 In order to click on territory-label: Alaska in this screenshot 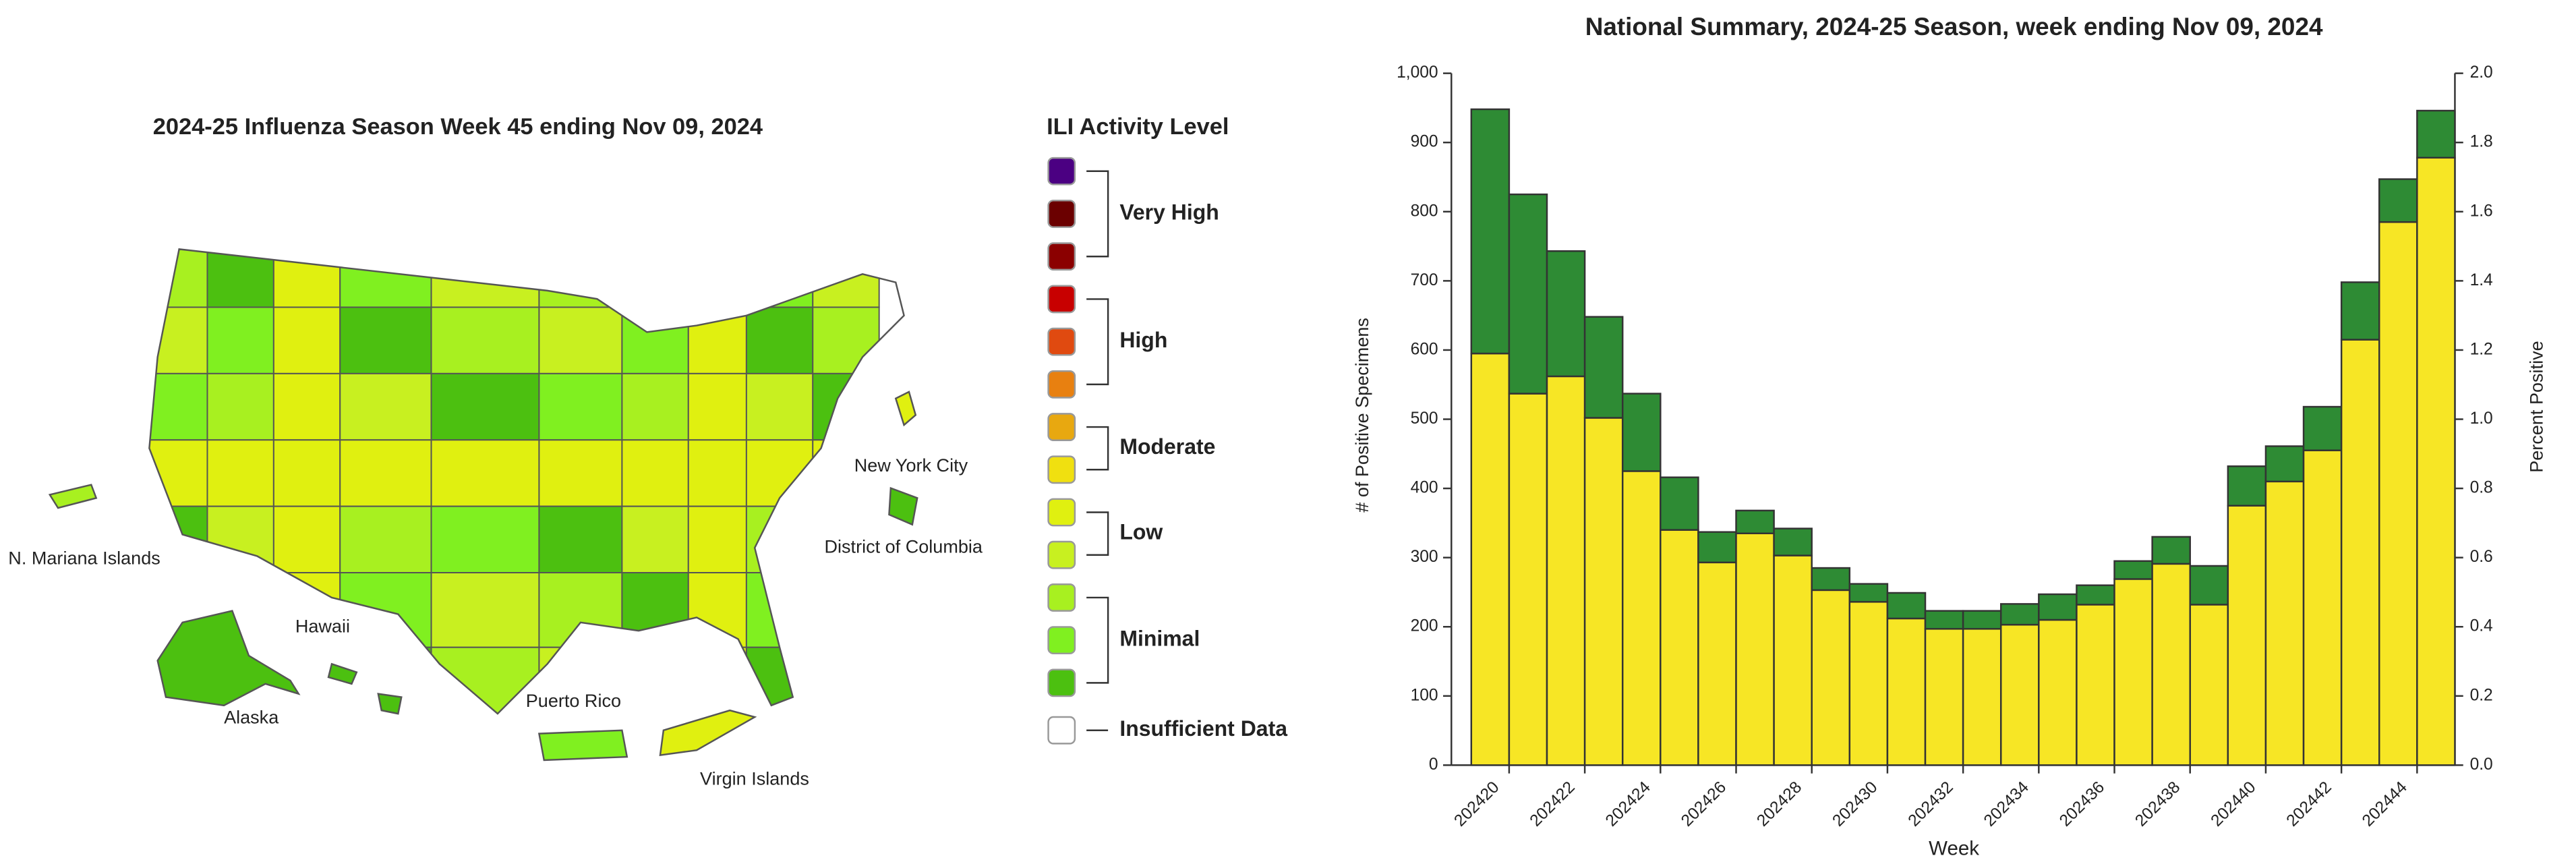, I will do `click(251, 718)`.